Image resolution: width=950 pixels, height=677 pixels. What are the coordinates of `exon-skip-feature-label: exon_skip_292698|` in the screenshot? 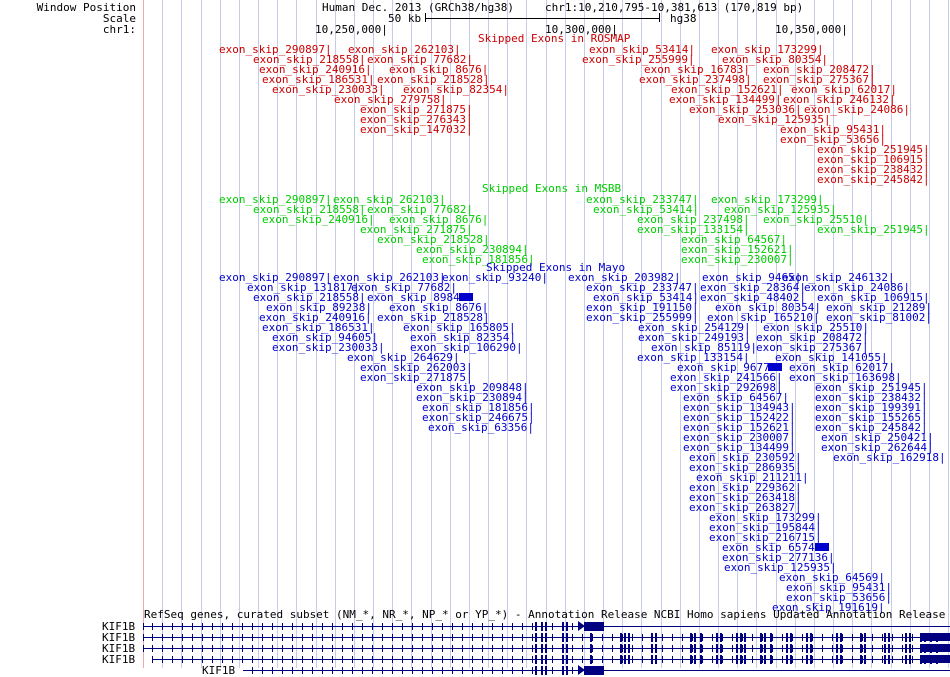 It's located at (726, 387).